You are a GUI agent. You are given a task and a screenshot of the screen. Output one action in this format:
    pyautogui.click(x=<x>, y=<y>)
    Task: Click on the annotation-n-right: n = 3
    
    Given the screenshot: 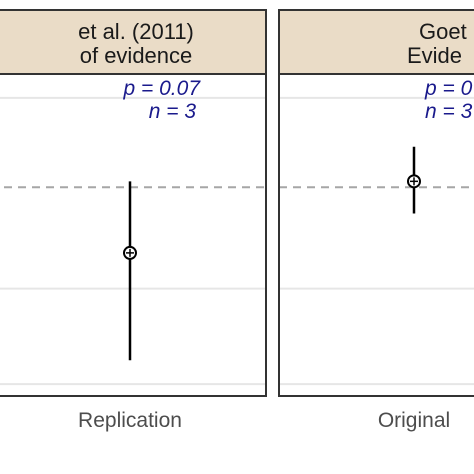 What is the action you would take?
    pyautogui.click(x=449, y=111)
    